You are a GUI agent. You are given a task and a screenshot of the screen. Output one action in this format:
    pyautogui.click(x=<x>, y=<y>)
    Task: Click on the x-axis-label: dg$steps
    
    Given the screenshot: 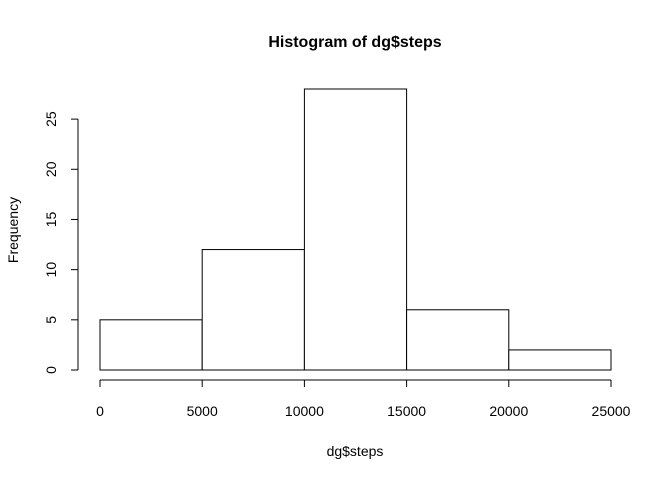 What is the action you would take?
    pyautogui.click(x=355, y=451)
    